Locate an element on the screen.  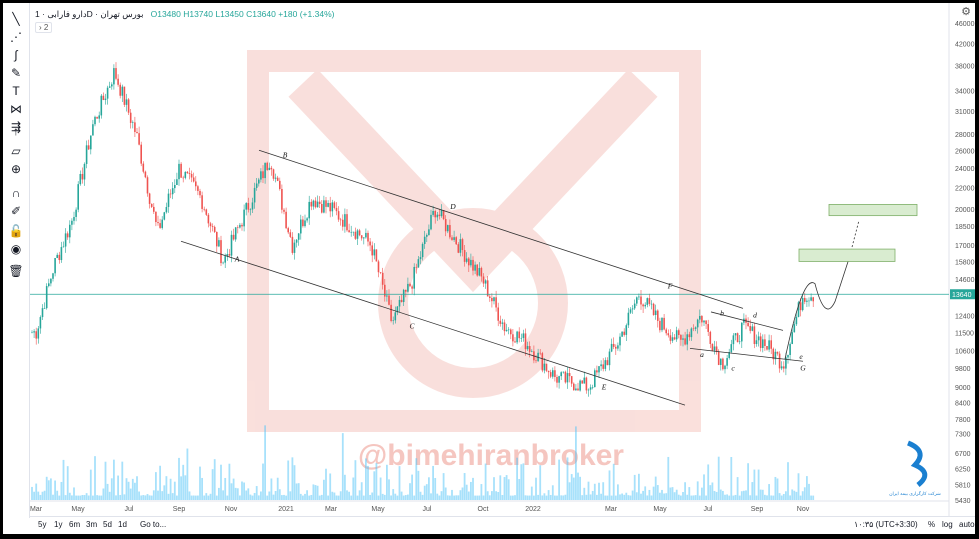
interval: 1D is located at coordinates (64, 14).